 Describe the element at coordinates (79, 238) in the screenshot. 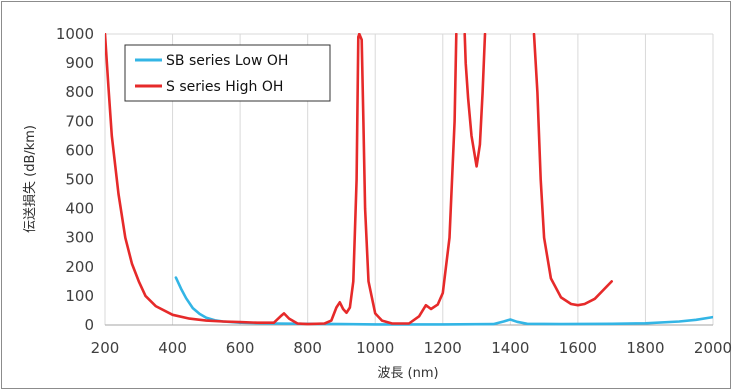

I see `y-tick-label: 300` at that location.